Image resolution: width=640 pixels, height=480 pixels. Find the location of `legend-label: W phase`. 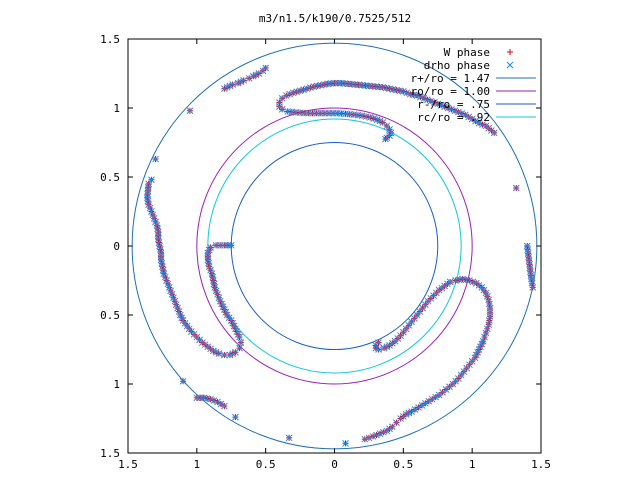

legend-label: W phase is located at coordinates (467, 52).